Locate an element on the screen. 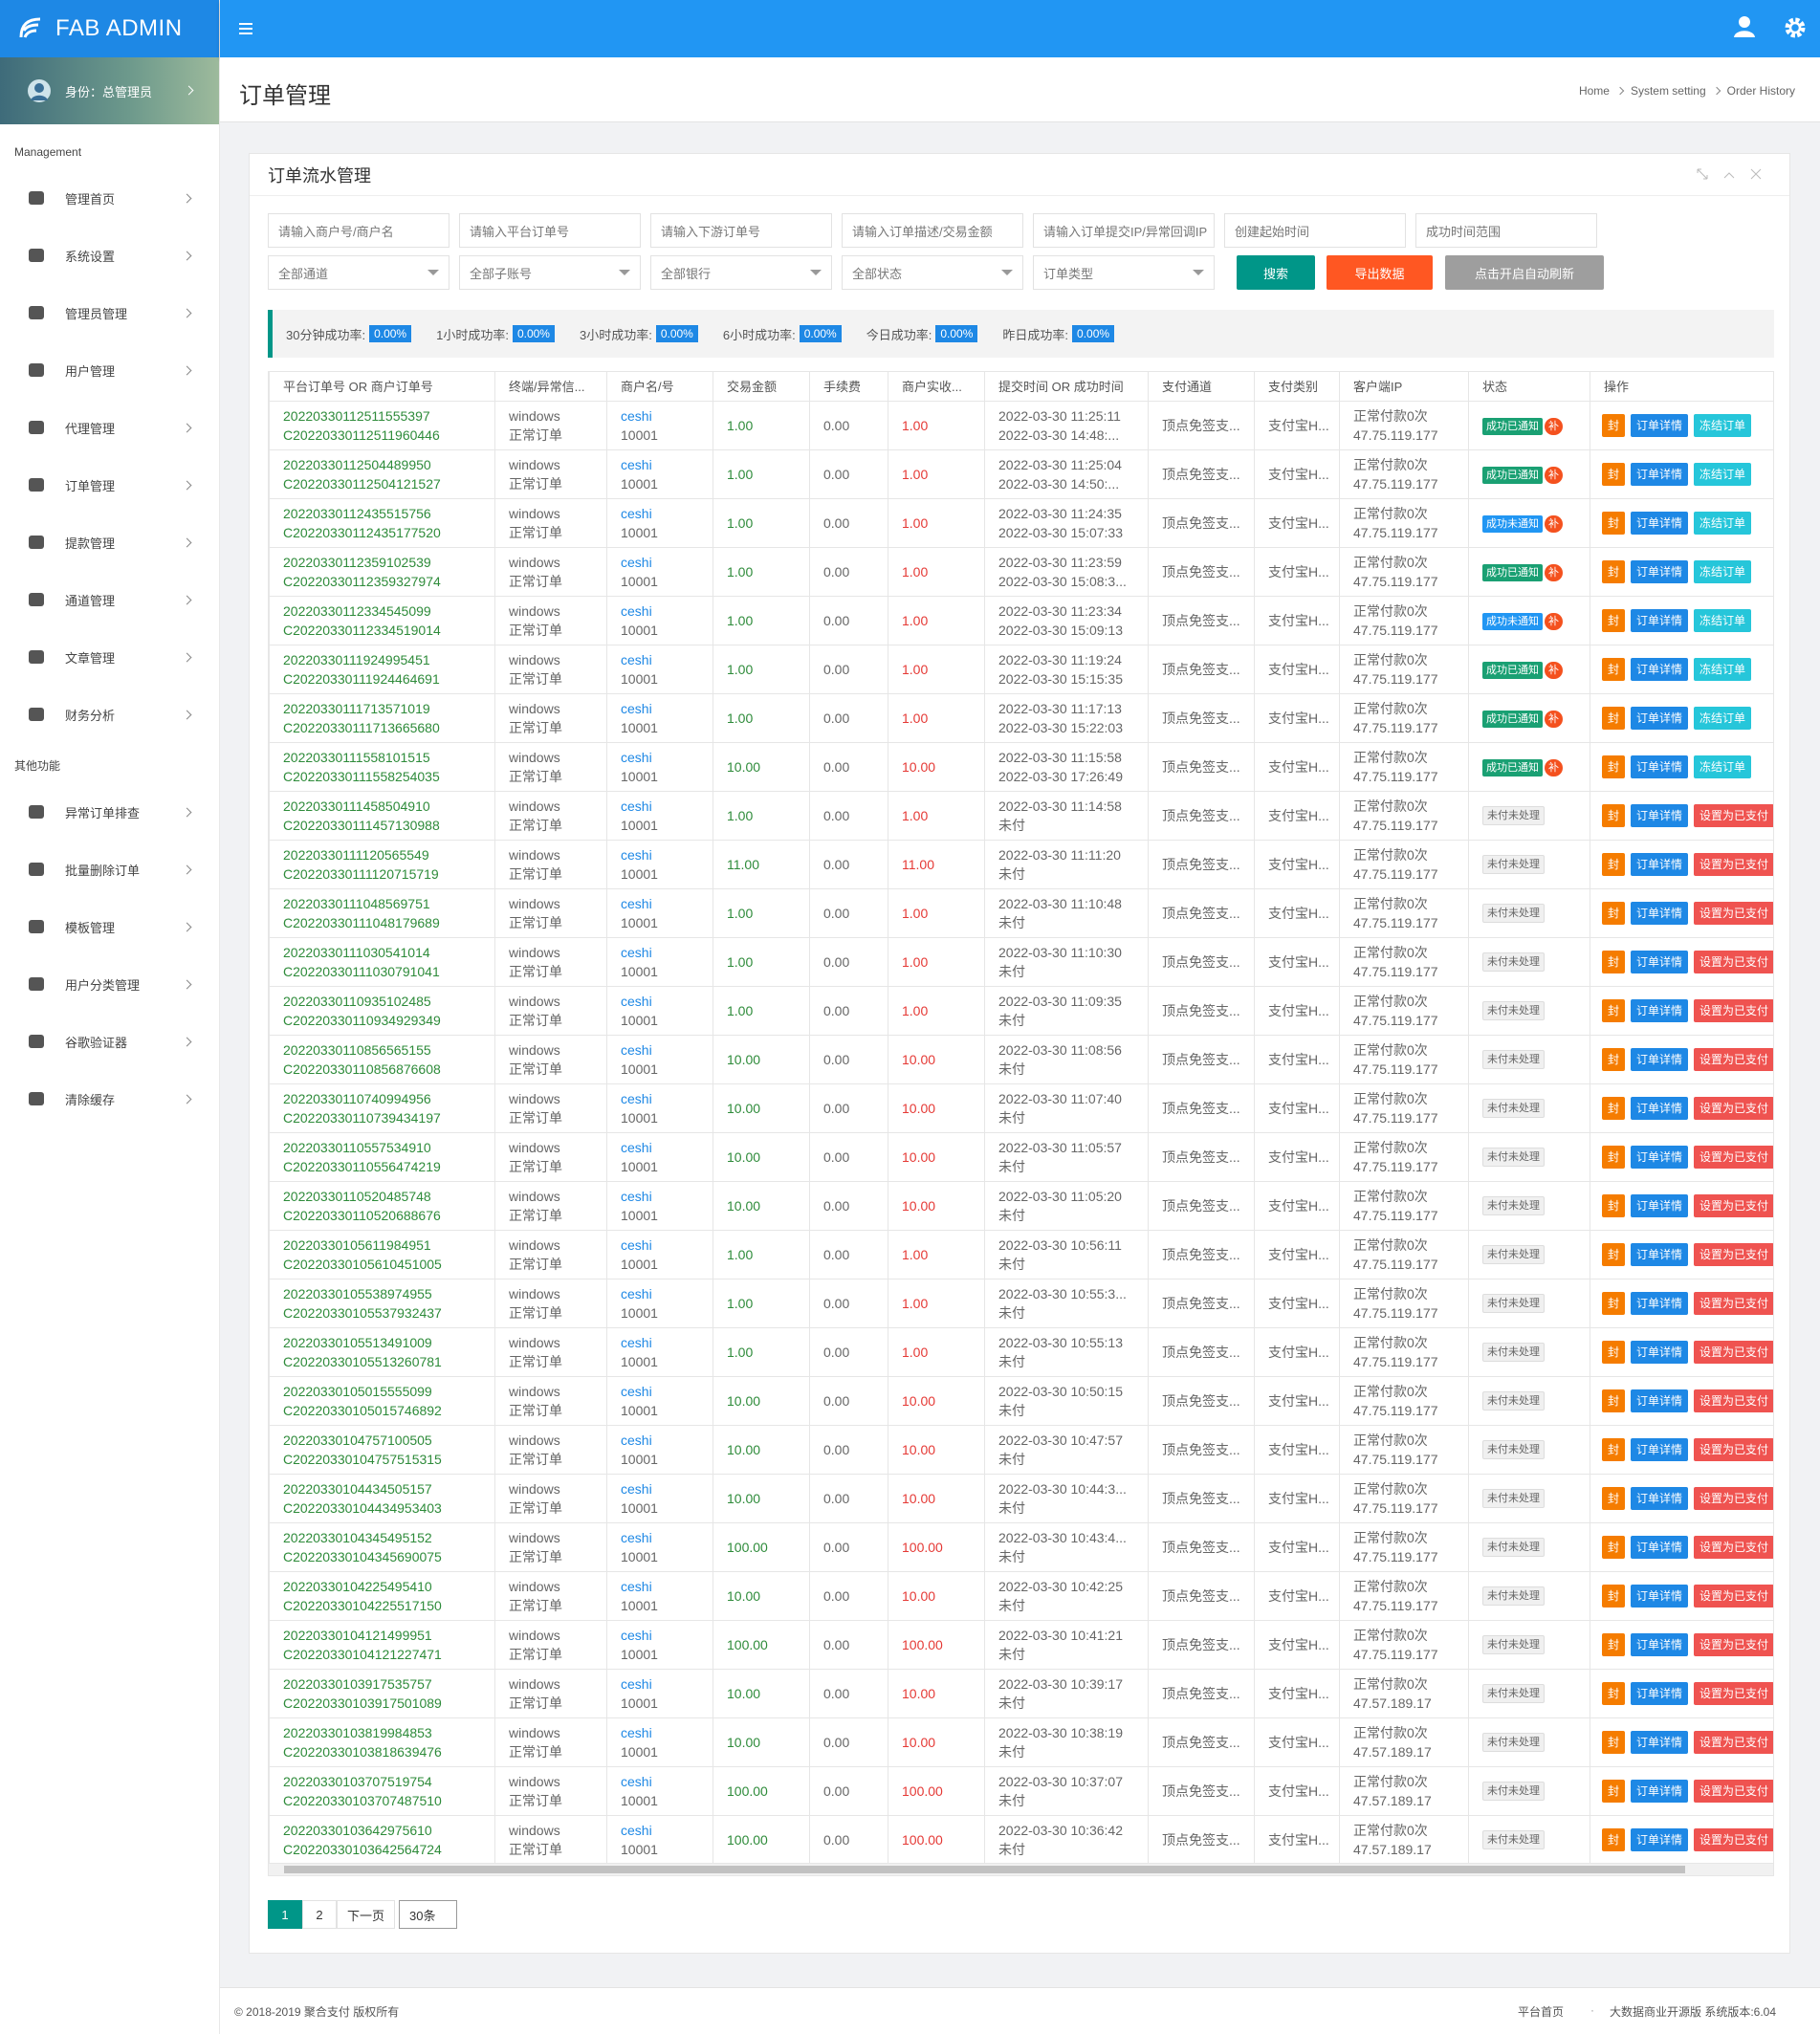 Image resolution: width=1820 pixels, height=2034 pixels. breadcrumb-item: System setting is located at coordinates (1668, 91).